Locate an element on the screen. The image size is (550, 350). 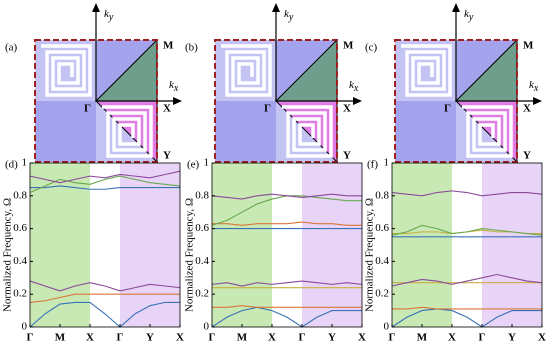
panel-label: (a) is located at coordinates (11, 48).